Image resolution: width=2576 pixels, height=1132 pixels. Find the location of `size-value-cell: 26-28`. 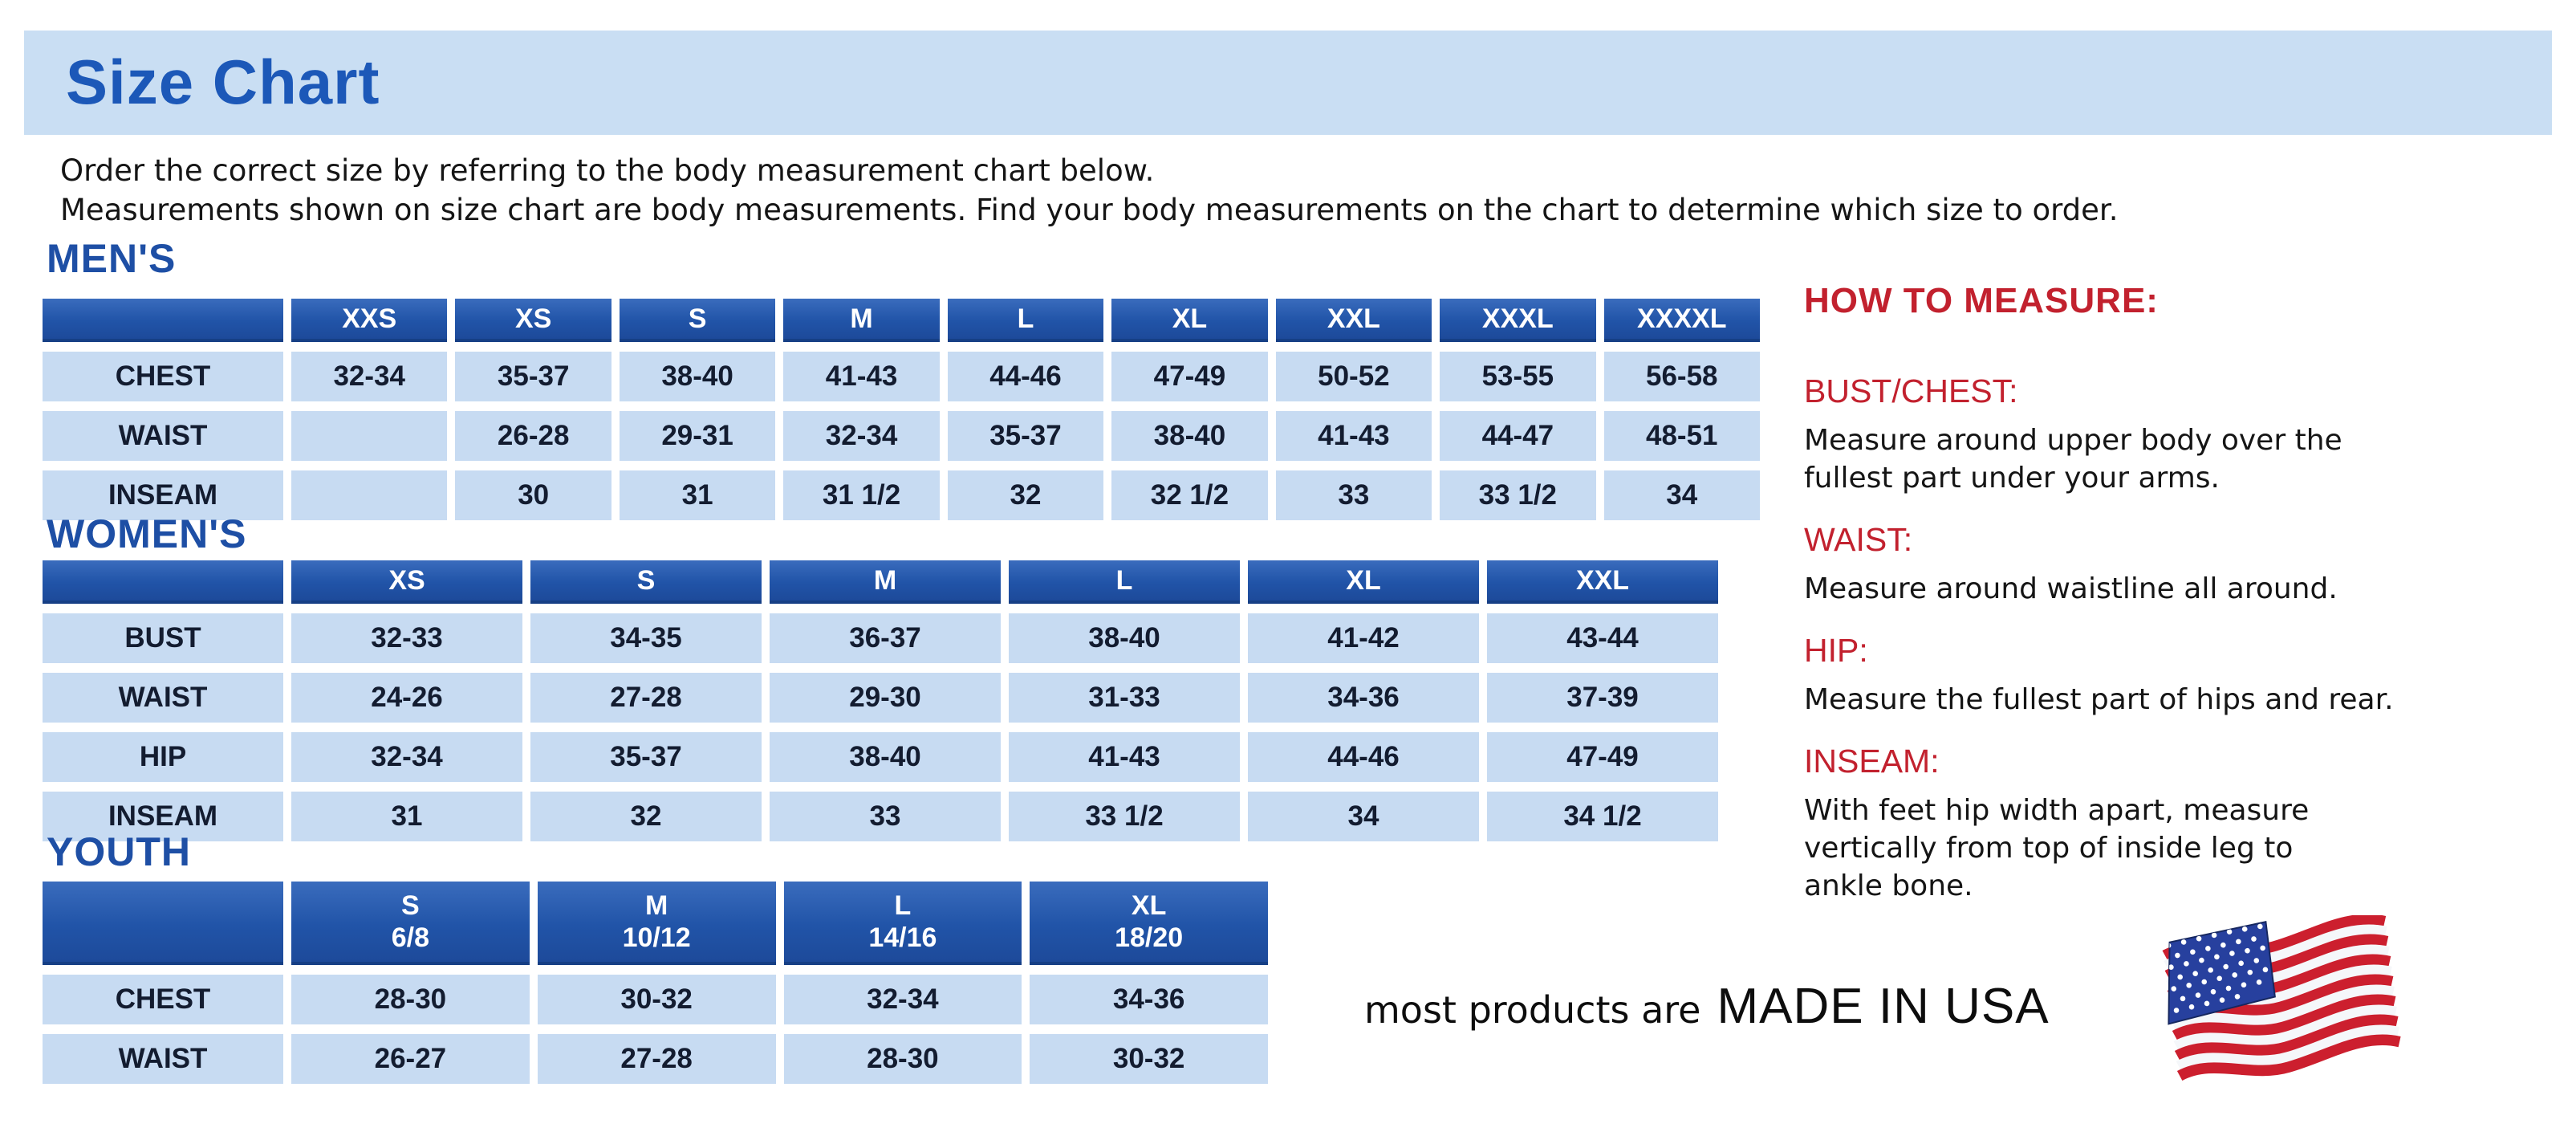

size-value-cell: 26-28 is located at coordinates (533, 436).